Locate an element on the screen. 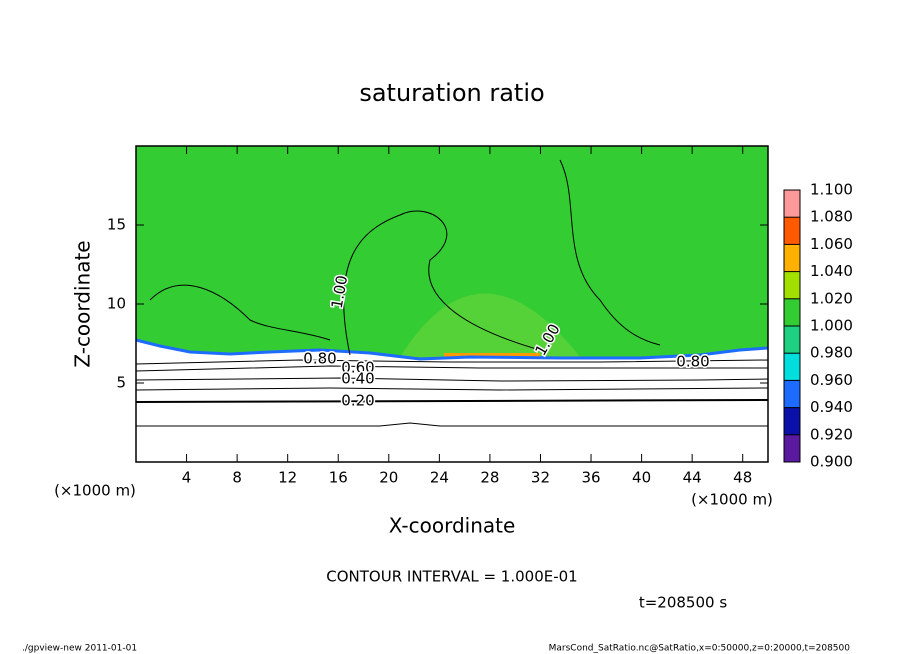  colorbar-tick-label: 1.020 is located at coordinates (831, 298).